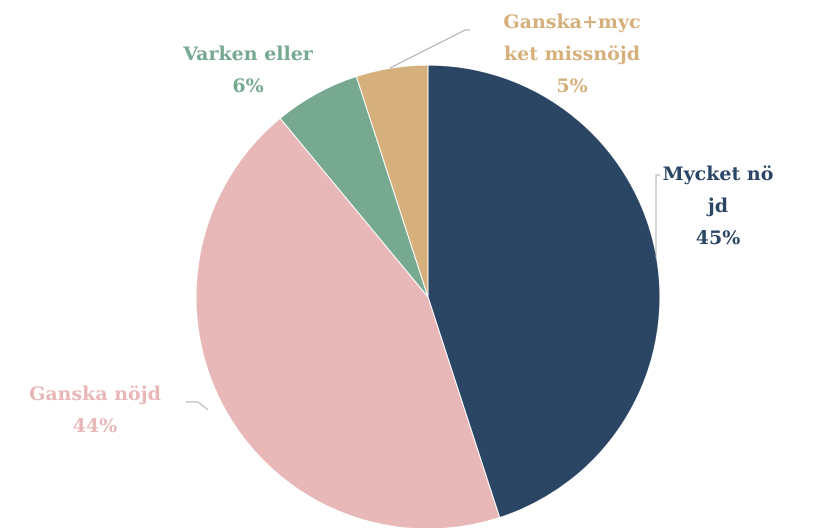  I want to click on value-label: 5%, so click(572, 86).